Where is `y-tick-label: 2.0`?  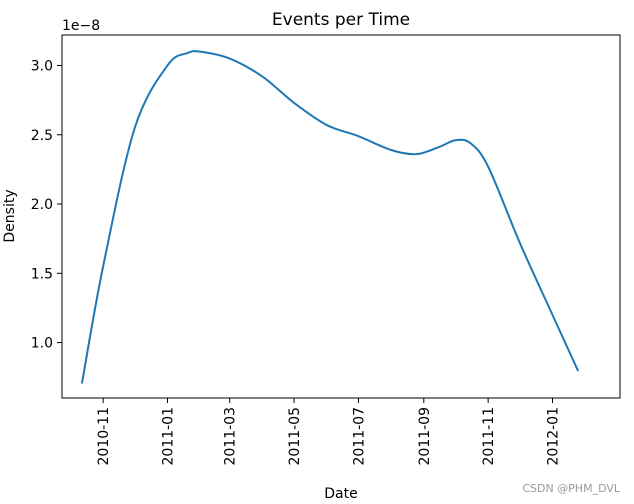 y-tick-label: 2.0 is located at coordinates (42, 205).